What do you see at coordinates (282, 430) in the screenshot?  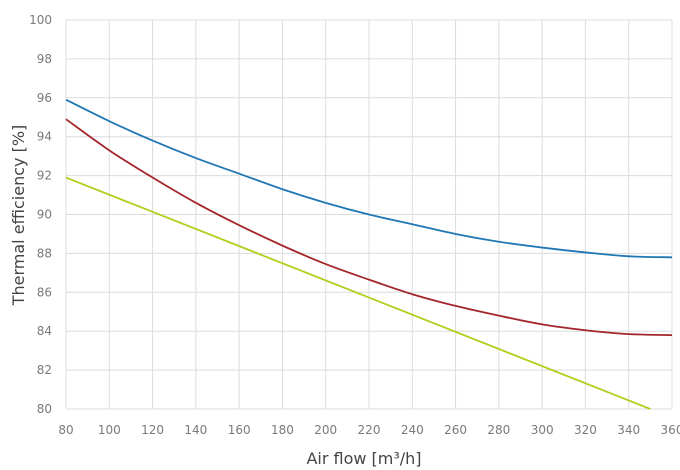 I see `x-tick-label: 180` at bounding box center [282, 430].